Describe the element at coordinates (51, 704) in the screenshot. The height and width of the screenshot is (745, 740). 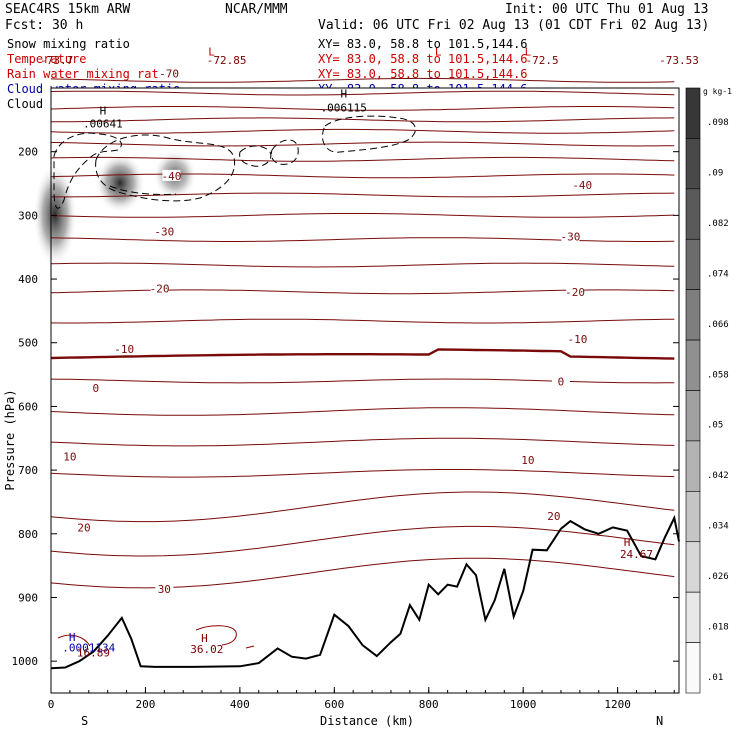
I see `x-tick-label: 0` at that location.